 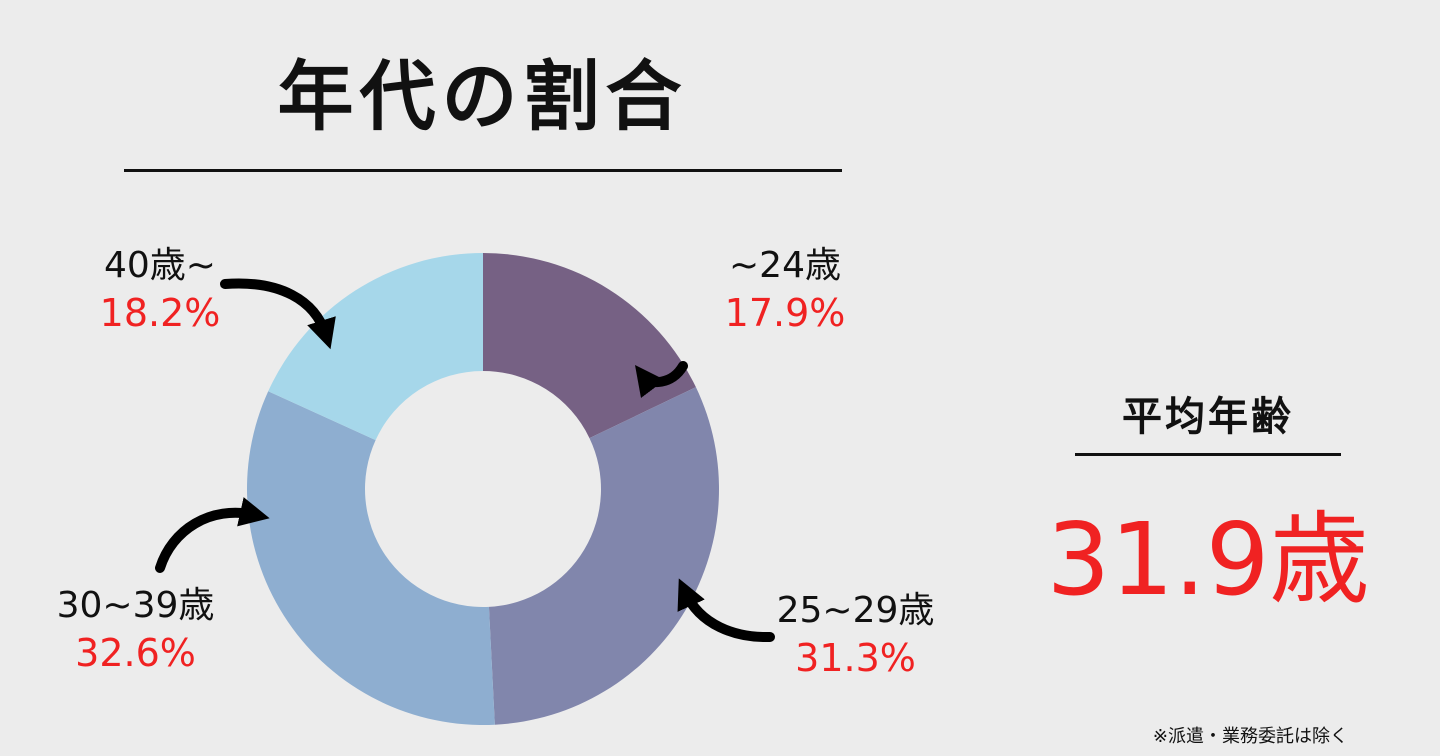 I want to click on average-age-underline, so click(x=1208, y=454).